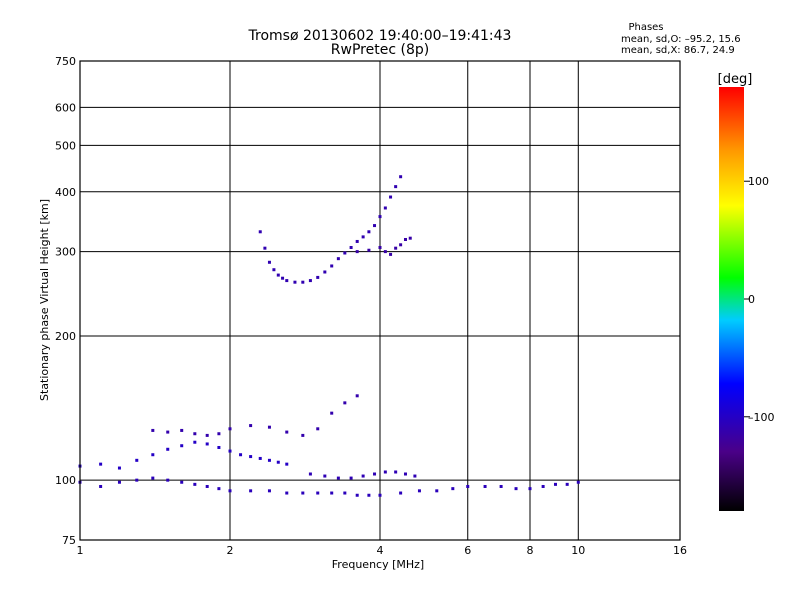 This screenshot has height=600, width=800. I want to click on y-axis-ticks: 75 100 200 300 400 500 600 750, so click(65, 301).